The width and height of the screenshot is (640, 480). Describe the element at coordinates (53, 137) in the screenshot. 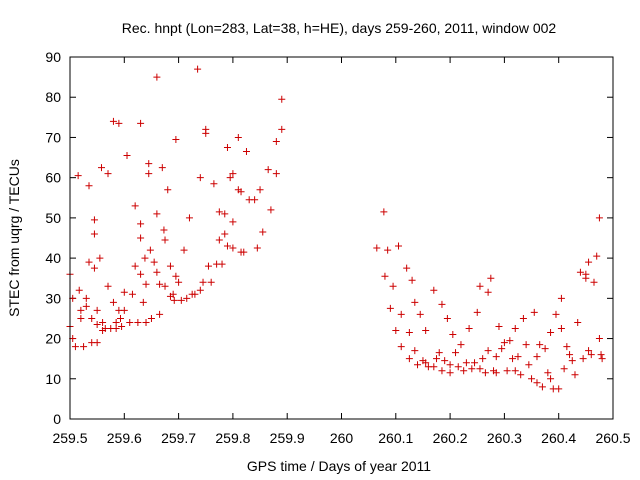

I see `y-tick-label: 70` at that location.